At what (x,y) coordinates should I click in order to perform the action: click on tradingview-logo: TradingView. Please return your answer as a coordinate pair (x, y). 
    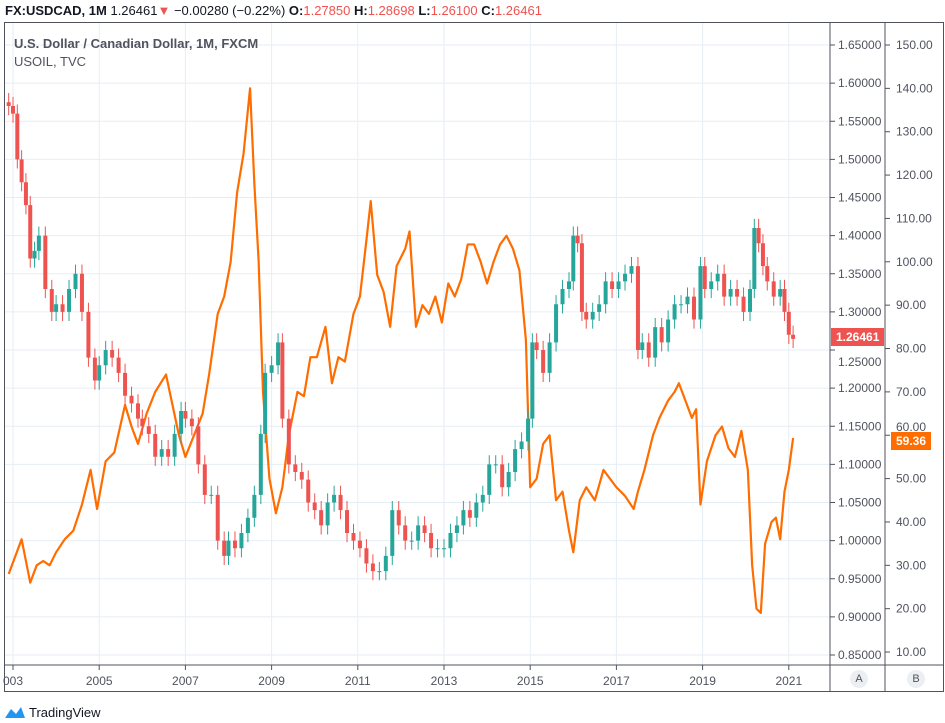
    Looking at the image, I should click on (52, 712).